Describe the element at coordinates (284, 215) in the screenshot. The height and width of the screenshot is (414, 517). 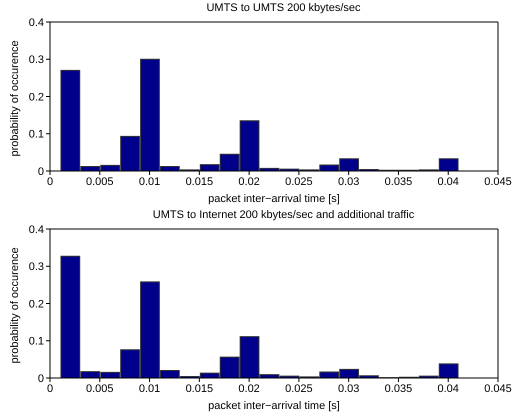
I see `chart-title: UMTS to Internet 200 kbytes/sec and additional traffic` at that location.